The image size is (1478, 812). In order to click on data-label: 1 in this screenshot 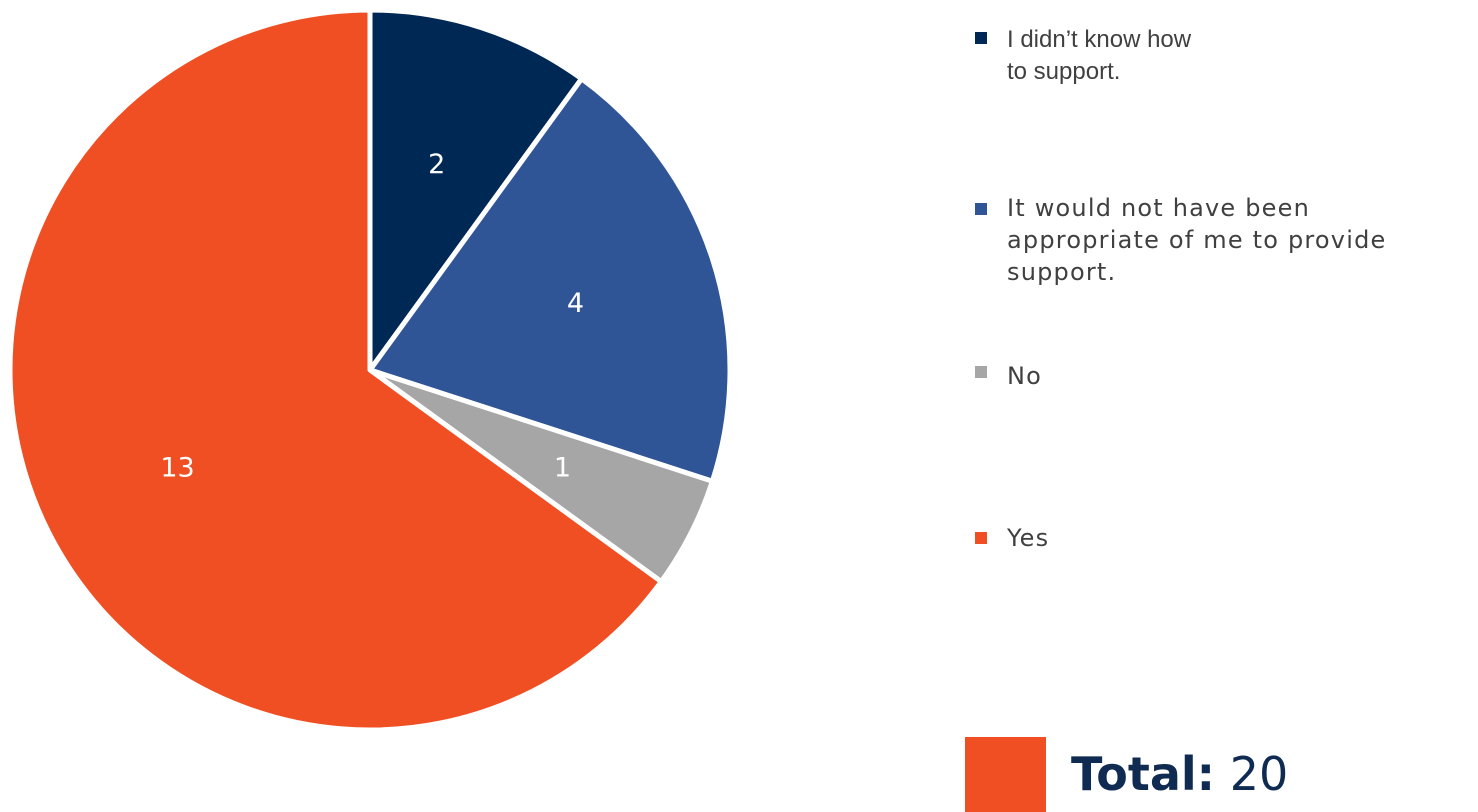, I will do `click(562, 468)`.